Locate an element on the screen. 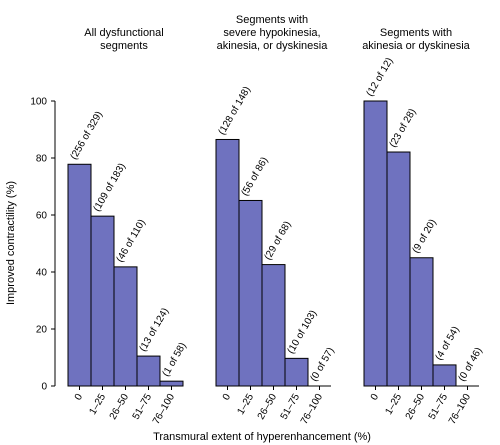 The width and height of the screenshot is (500, 445). y-tick-label: 60 is located at coordinates (42, 216).